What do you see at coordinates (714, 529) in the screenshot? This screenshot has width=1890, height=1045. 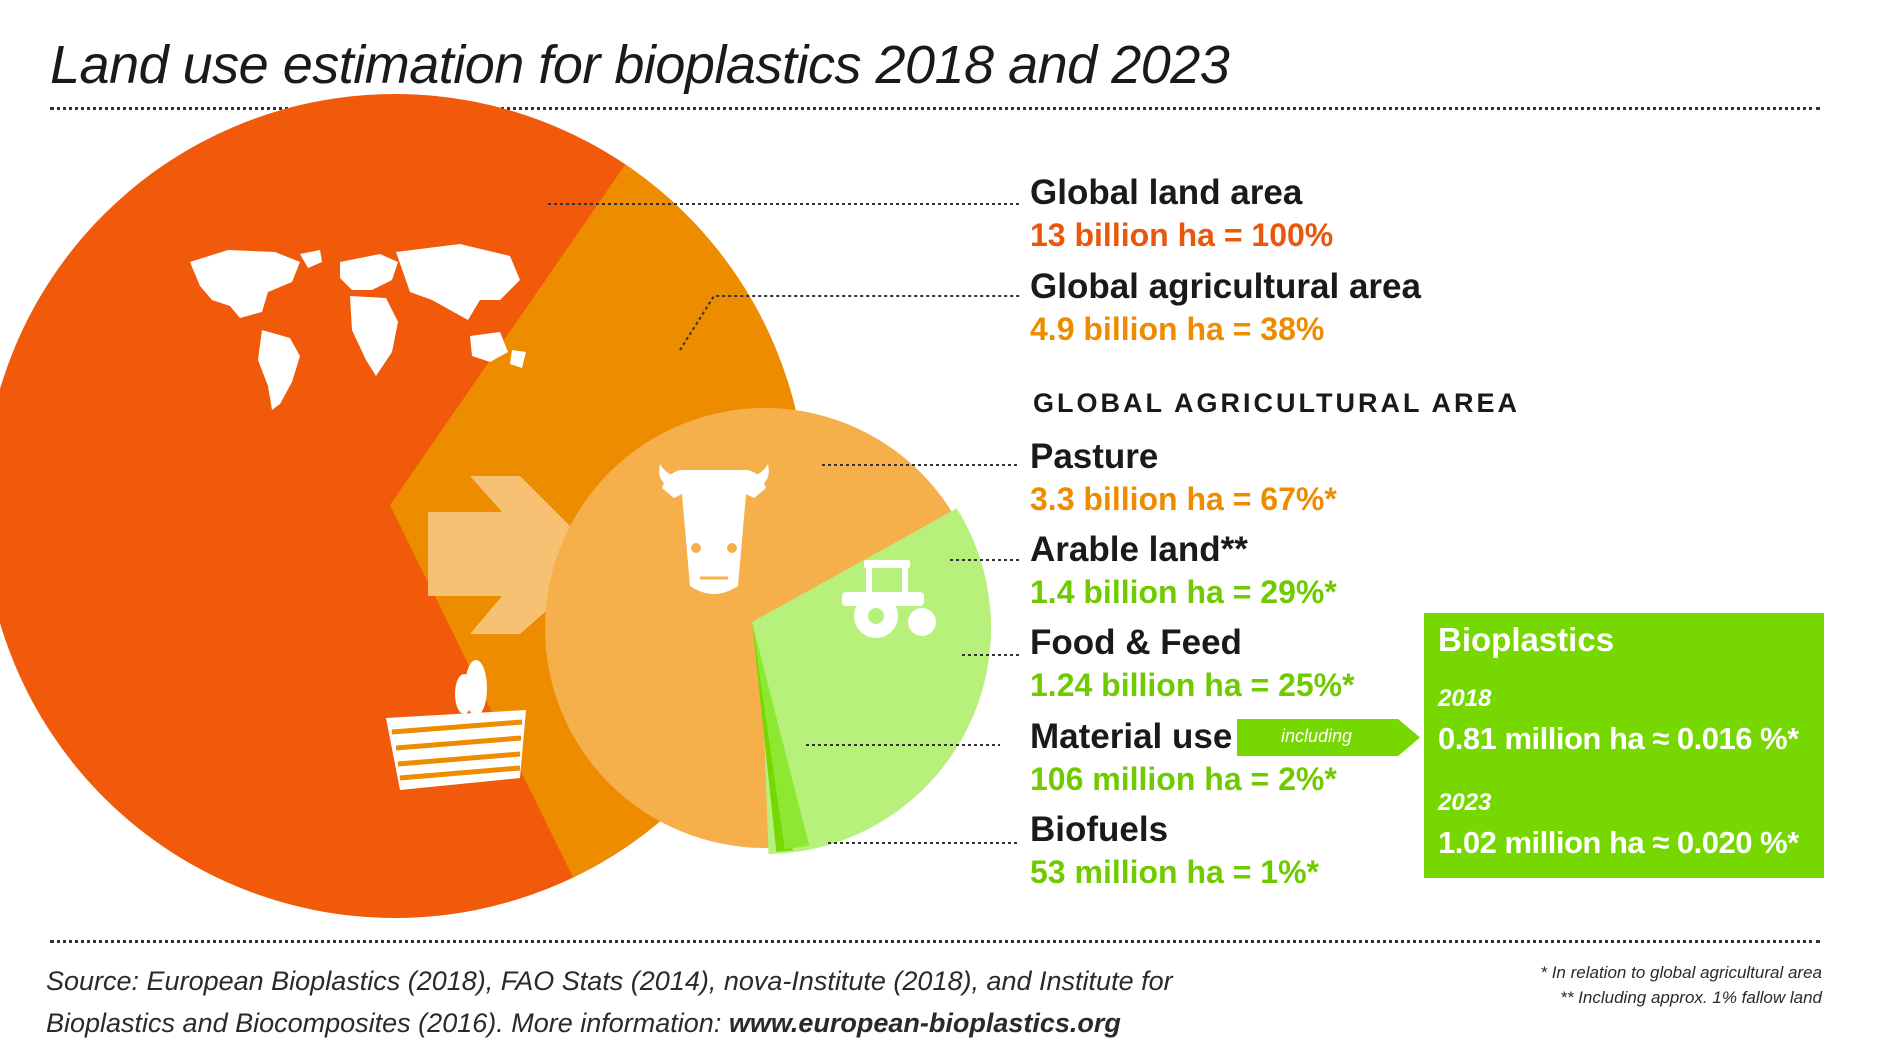 I see `cow-icon` at bounding box center [714, 529].